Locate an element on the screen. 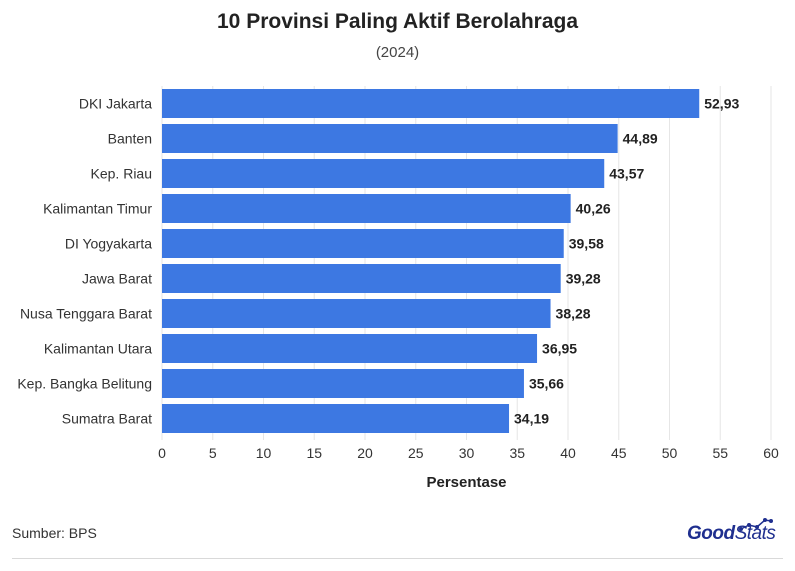 Image resolution: width=795 pixels, height=571 pixels. category-label: Kalimantan Timur is located at coordinates (97, 209).